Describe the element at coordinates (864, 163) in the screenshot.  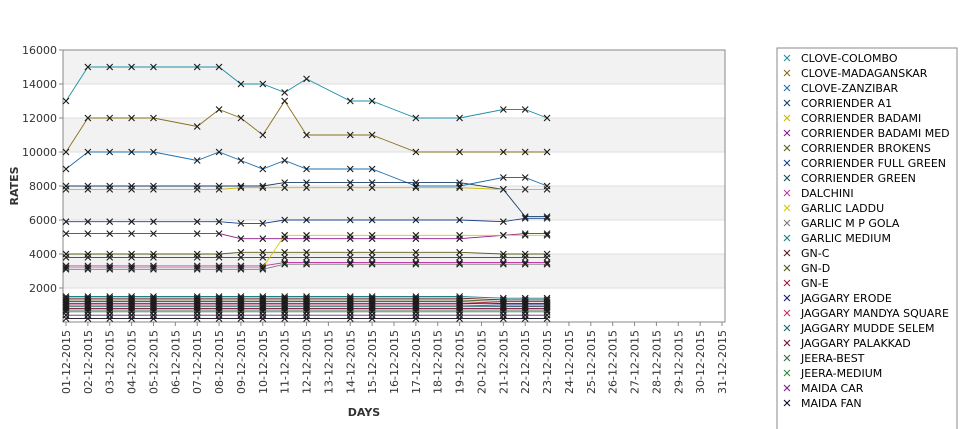
I see `legend-item: CORRIENDER FULL GREEN` at that location.